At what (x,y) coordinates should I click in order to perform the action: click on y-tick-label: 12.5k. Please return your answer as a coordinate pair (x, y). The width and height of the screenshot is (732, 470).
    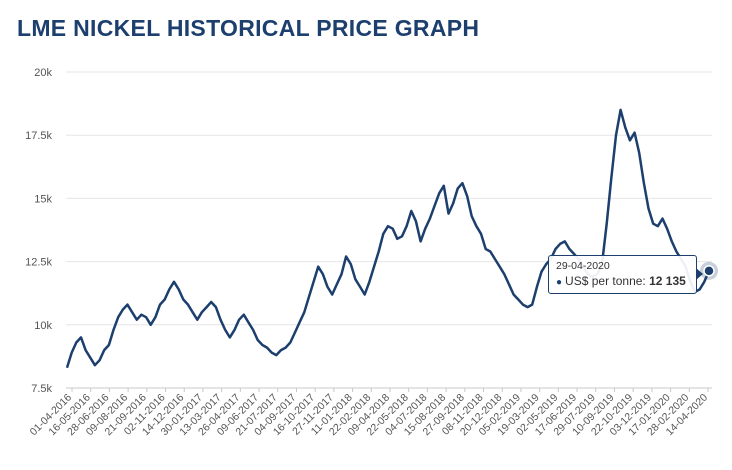
    Looking at the image, I should click on (38, 263).